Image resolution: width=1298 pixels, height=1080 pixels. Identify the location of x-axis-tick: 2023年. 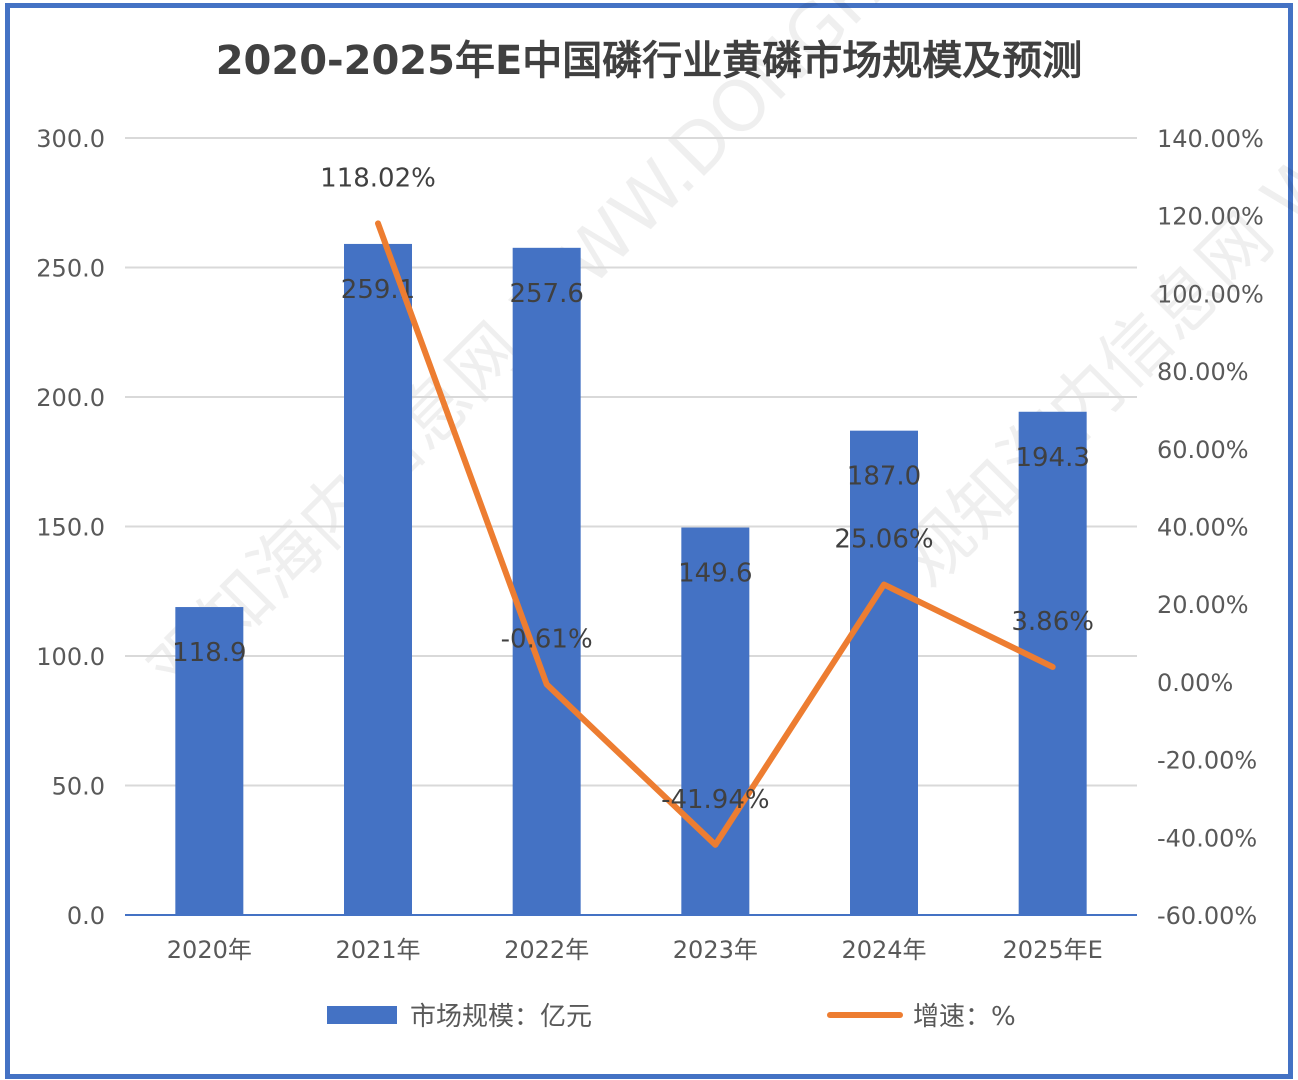
(715, 950).